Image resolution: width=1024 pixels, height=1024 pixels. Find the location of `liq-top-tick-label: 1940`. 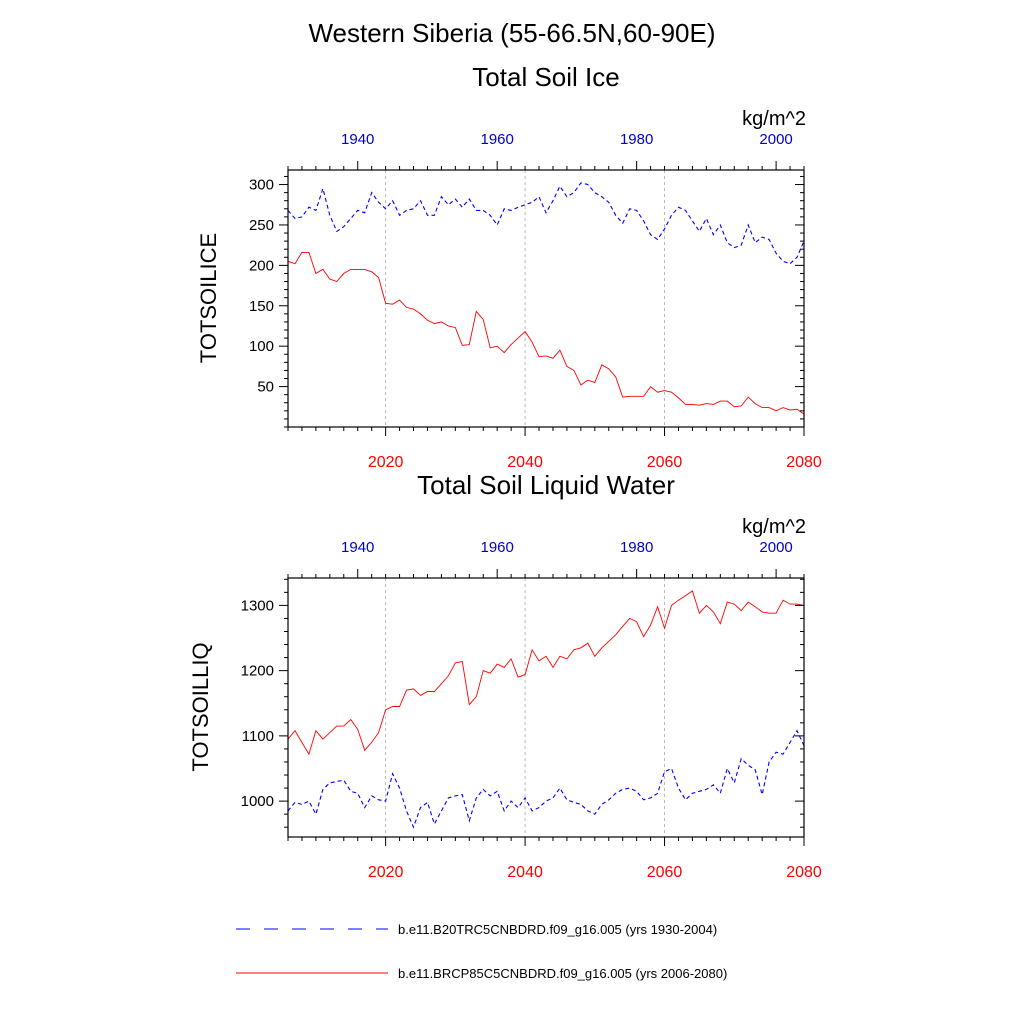

liq-top-tick-label: 1940 is located at coordinates (357, 547).